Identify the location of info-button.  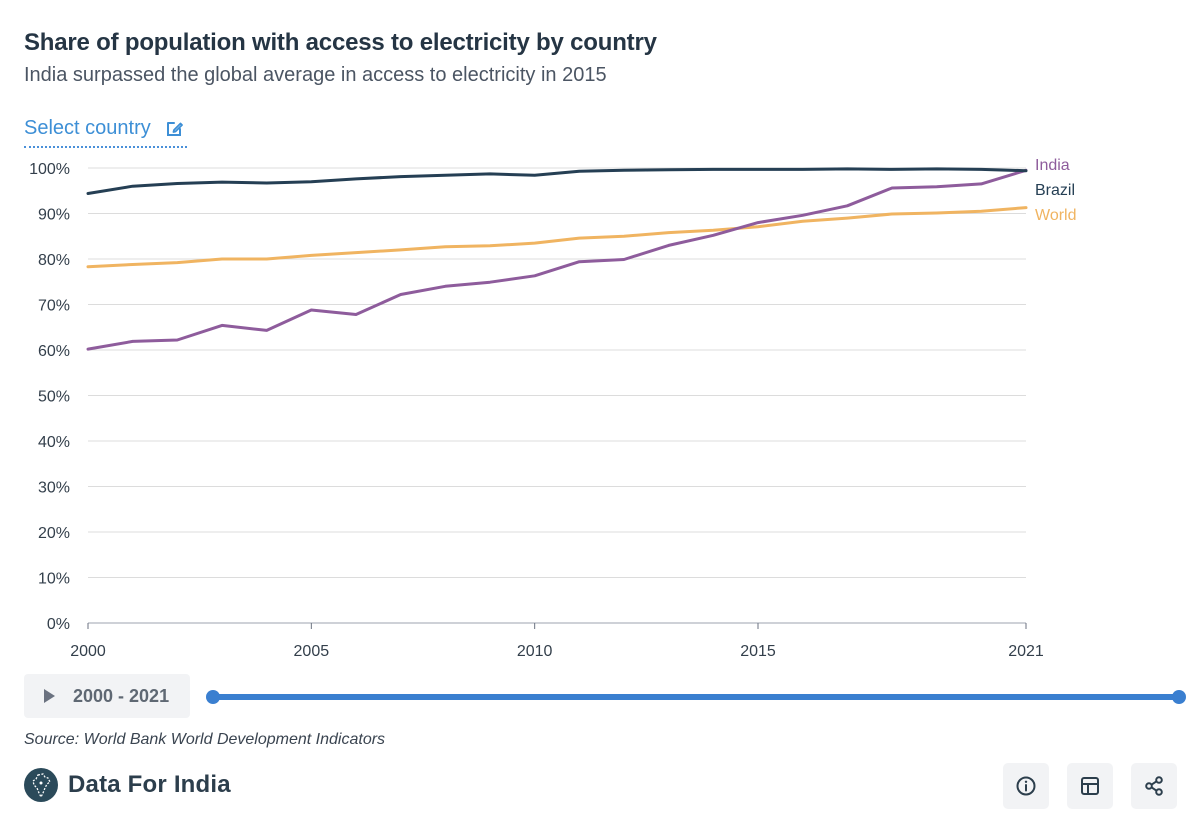
(1026, 786).